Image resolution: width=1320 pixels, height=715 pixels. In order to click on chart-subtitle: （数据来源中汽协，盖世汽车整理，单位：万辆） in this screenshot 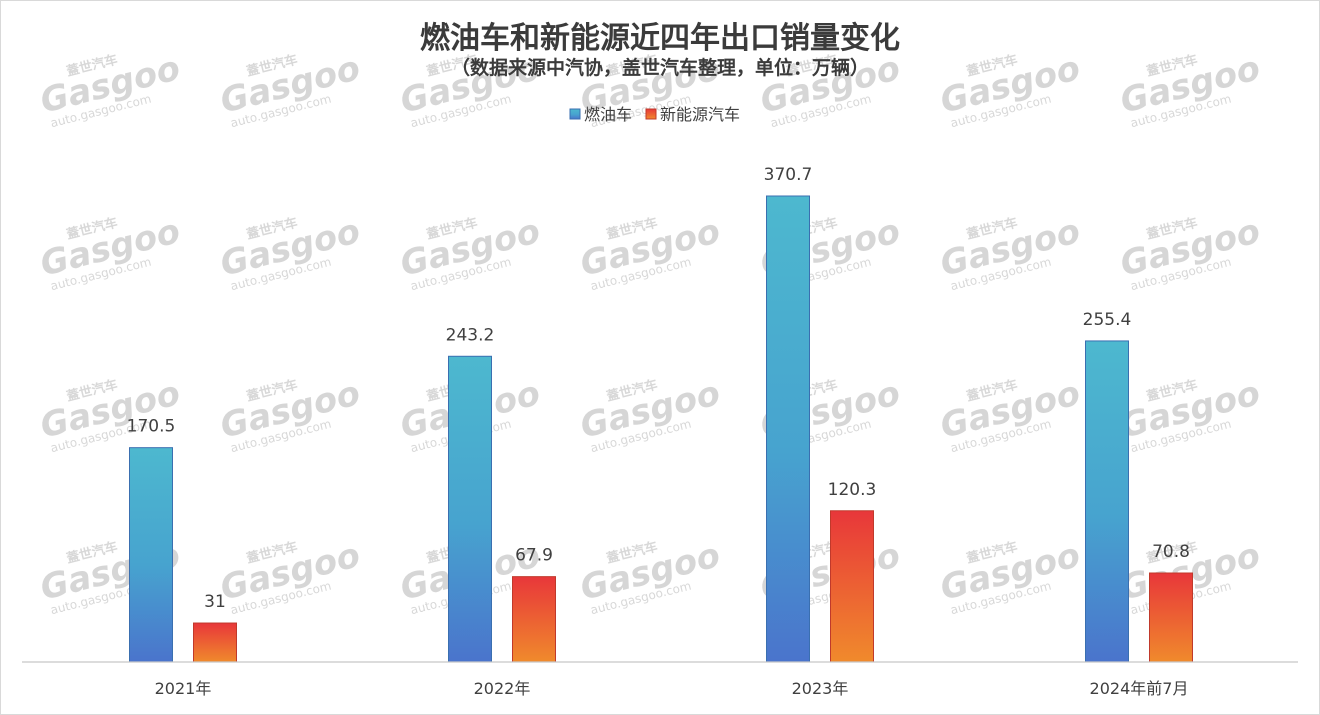, I will do `click(660, 67)`.